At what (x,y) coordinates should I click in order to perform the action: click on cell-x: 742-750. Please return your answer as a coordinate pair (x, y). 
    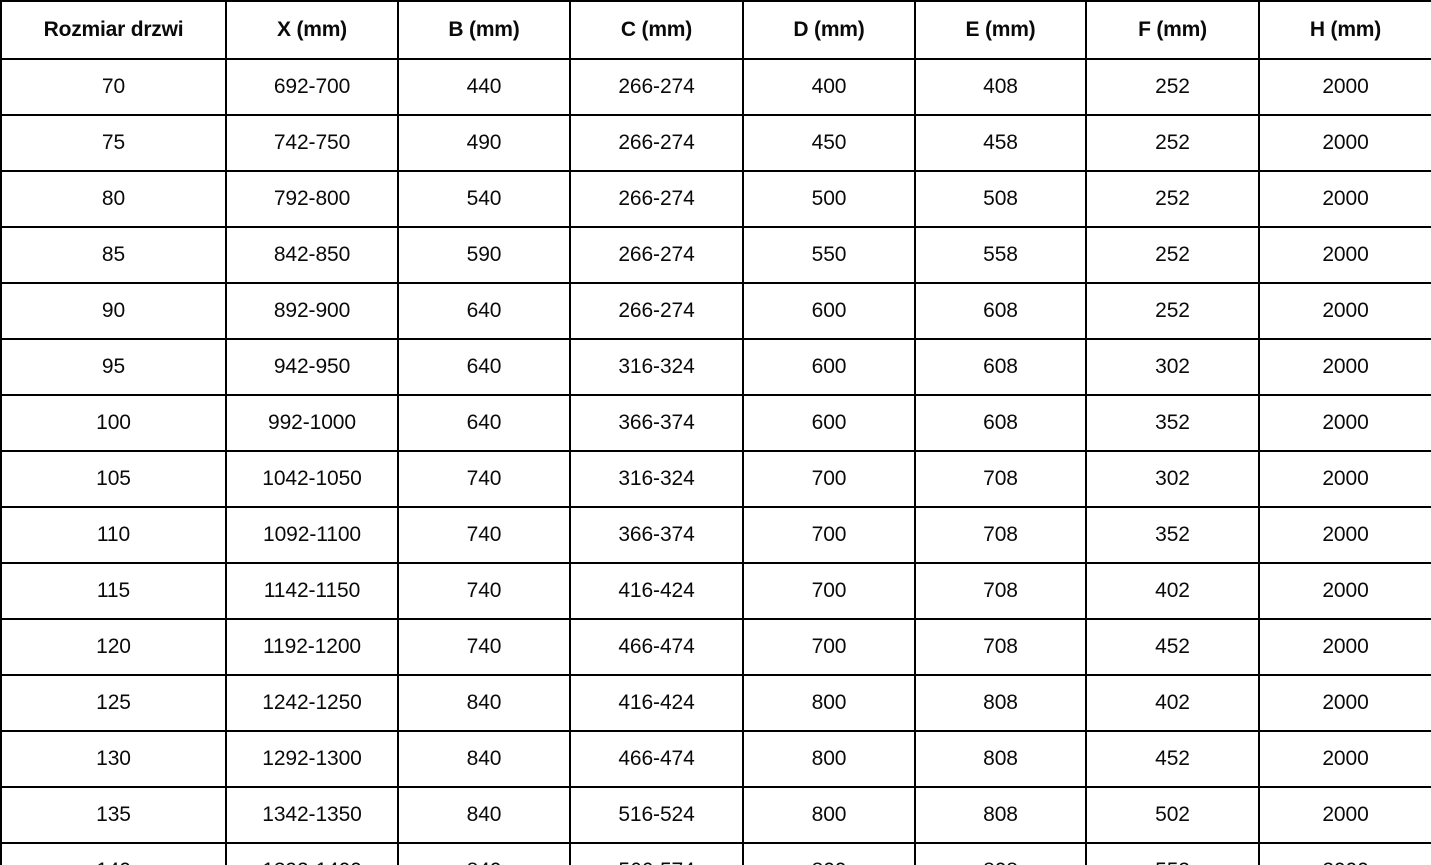
    Looking at the image, I should click on (312, 143).